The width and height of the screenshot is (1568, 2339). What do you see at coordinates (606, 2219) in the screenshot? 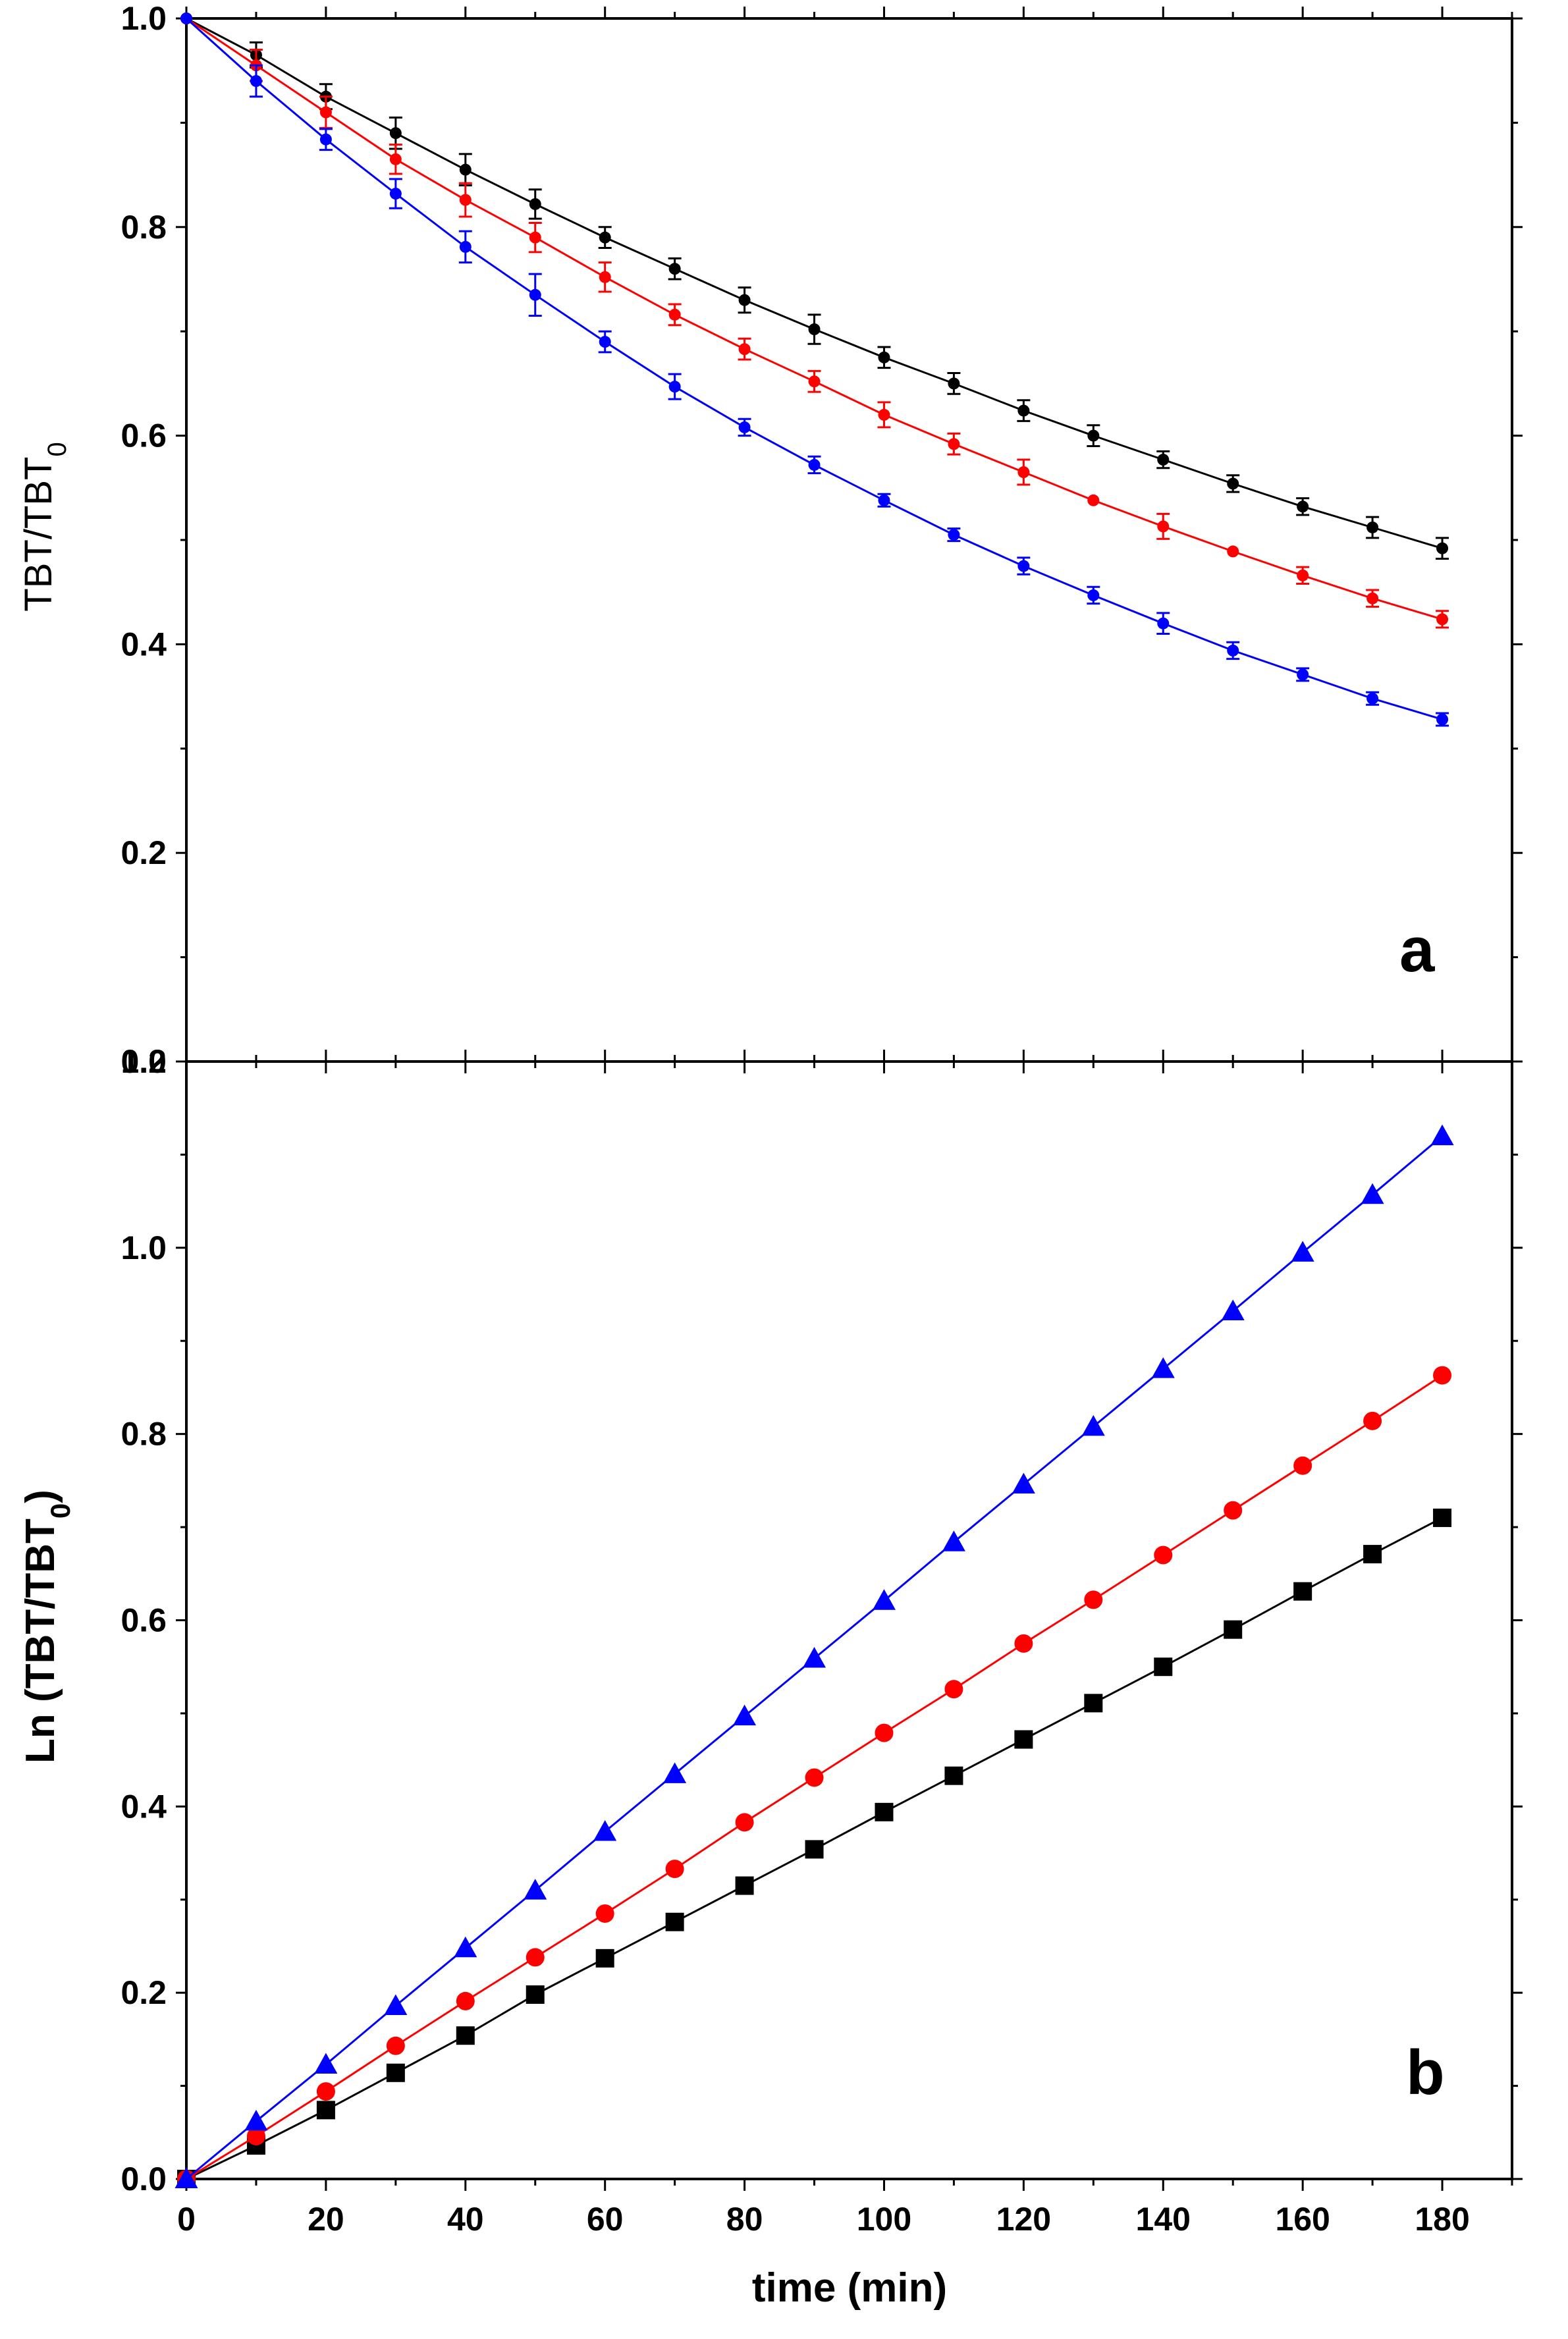
I see `x-tick-label: 60` at bounding box center [606, 2219].